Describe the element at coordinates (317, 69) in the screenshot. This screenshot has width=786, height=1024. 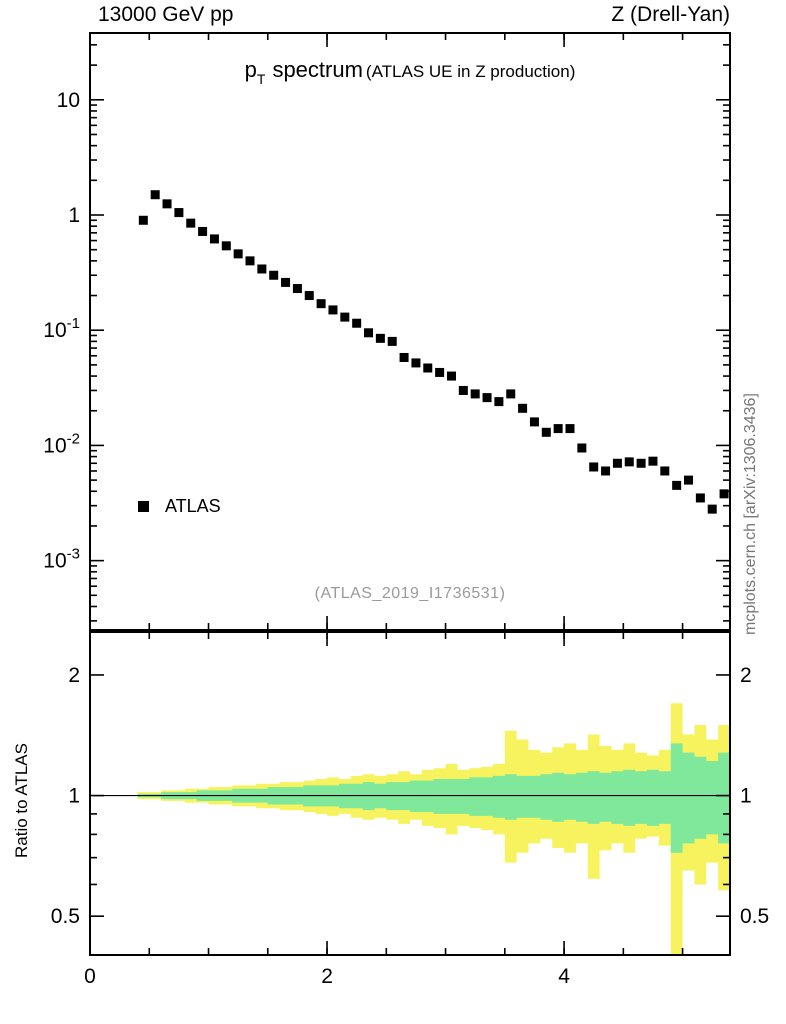
I see `title-text: spectrum` at that location.